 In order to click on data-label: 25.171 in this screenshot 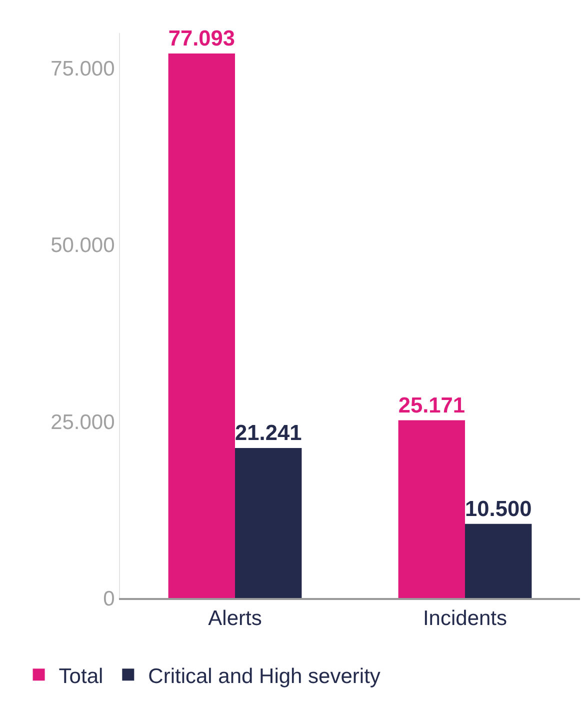, I will do `click(431, 405)`.